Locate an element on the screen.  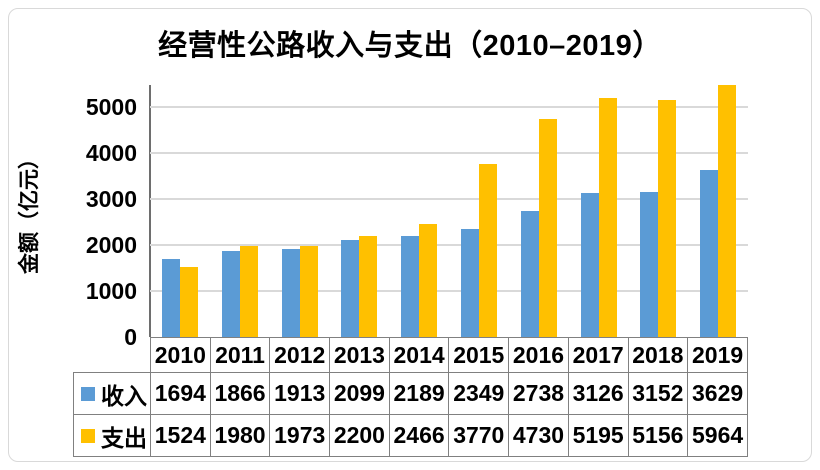
table-corner-cell is located at coordinates (112, 355).